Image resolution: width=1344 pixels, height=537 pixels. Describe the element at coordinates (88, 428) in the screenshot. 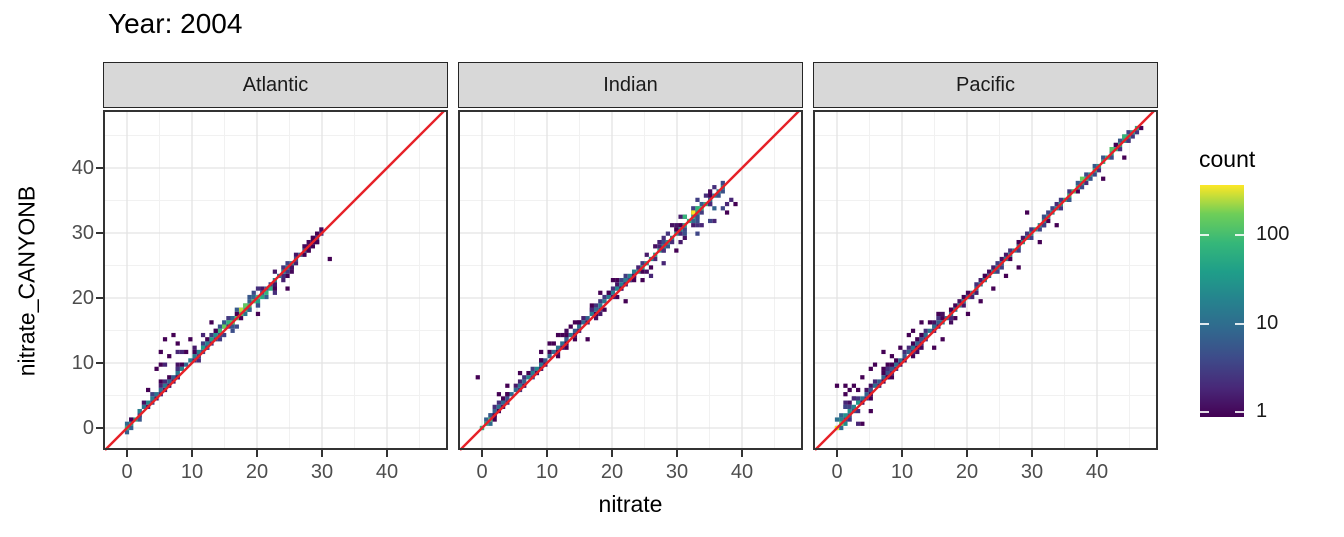

I see `y-tick-label: 0` at that location.